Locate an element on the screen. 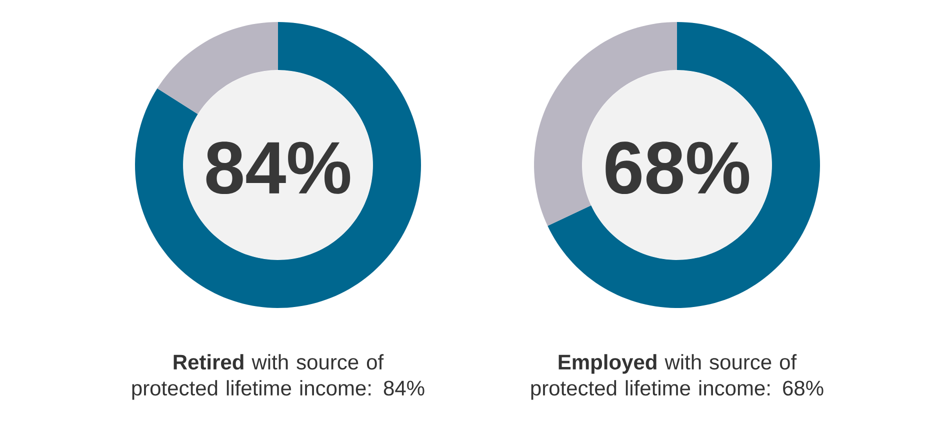 The image size is (950, 447). text: Employed with source of protected lifetime income: 68% is located at coordinates (677, 377).